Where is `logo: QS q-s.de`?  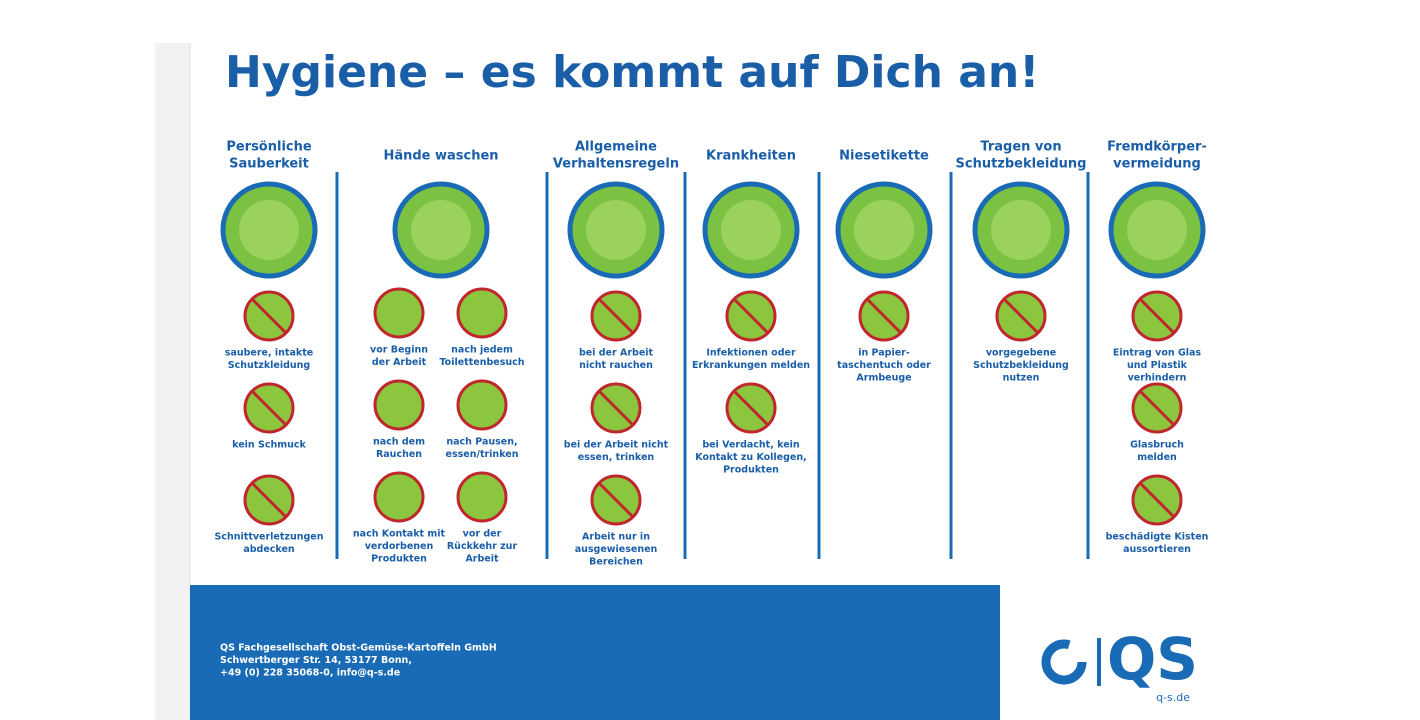
logo: QS q-s.de is located at coordinates (1119, 664).